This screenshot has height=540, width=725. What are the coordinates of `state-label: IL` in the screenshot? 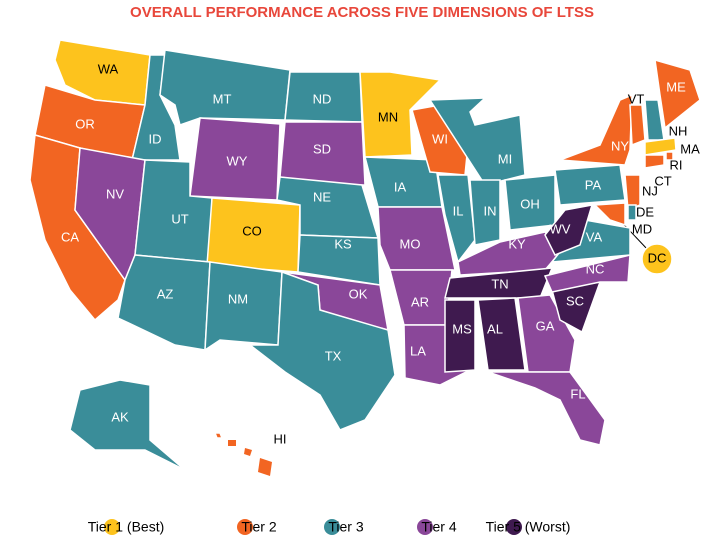 It's located at (458, 210).